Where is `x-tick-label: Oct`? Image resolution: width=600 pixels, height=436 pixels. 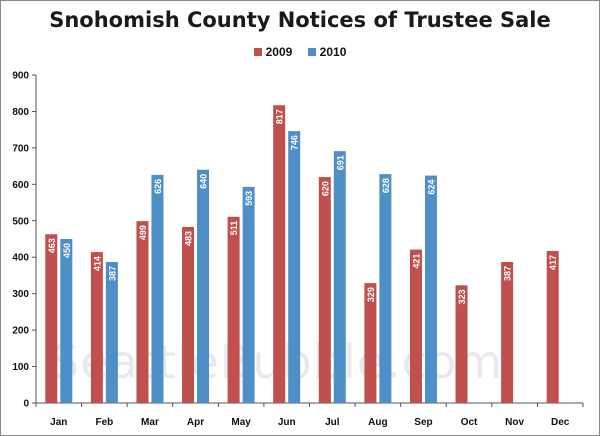
x-tick-label: Oct is located at coordinates (469, 422).